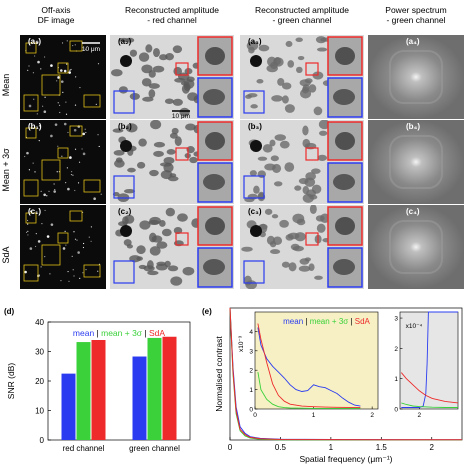  I want to click on panel-label: (a₃), so click(255, 41).